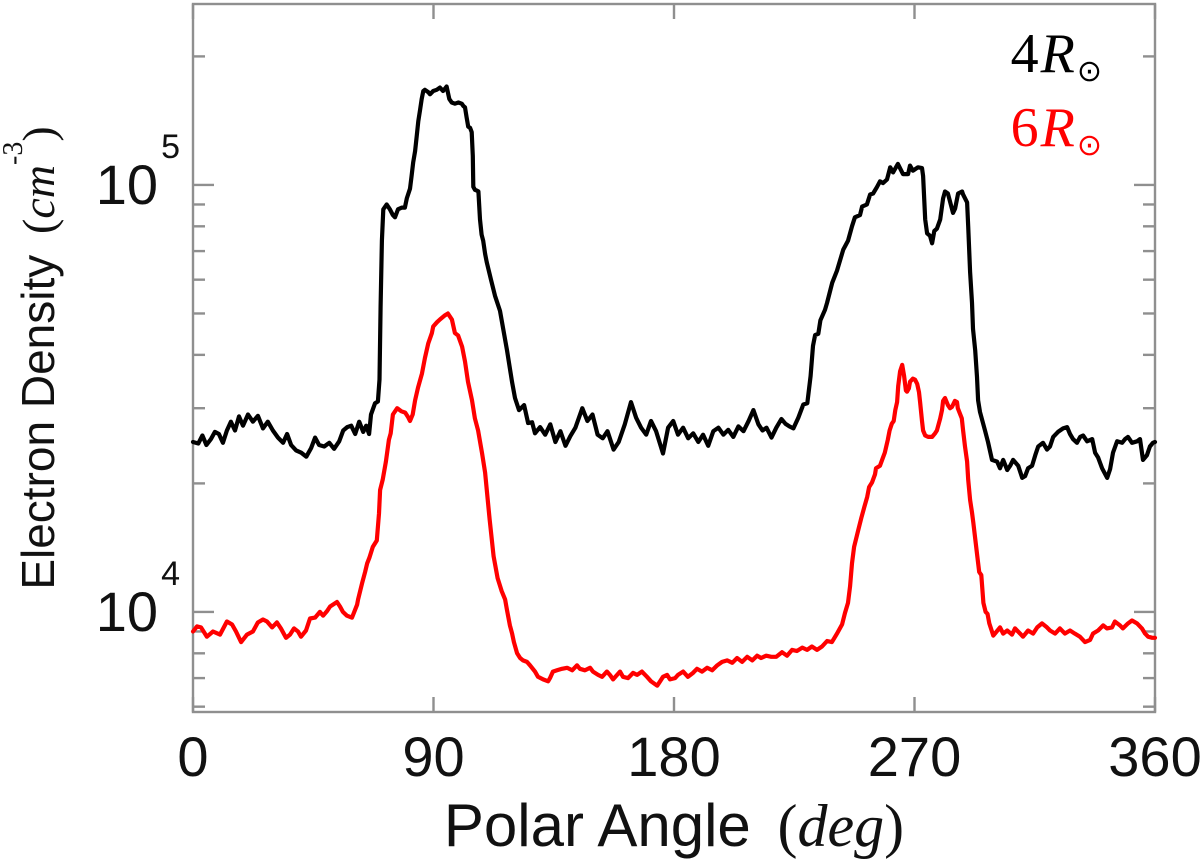 Image resolution: width=1200 pixels, height=867 pixels. What do you see at coordinates (170, 147) in the screenshot?
I see `y-tick-label-exponent-5: 5` at bounding box center [170, 147].